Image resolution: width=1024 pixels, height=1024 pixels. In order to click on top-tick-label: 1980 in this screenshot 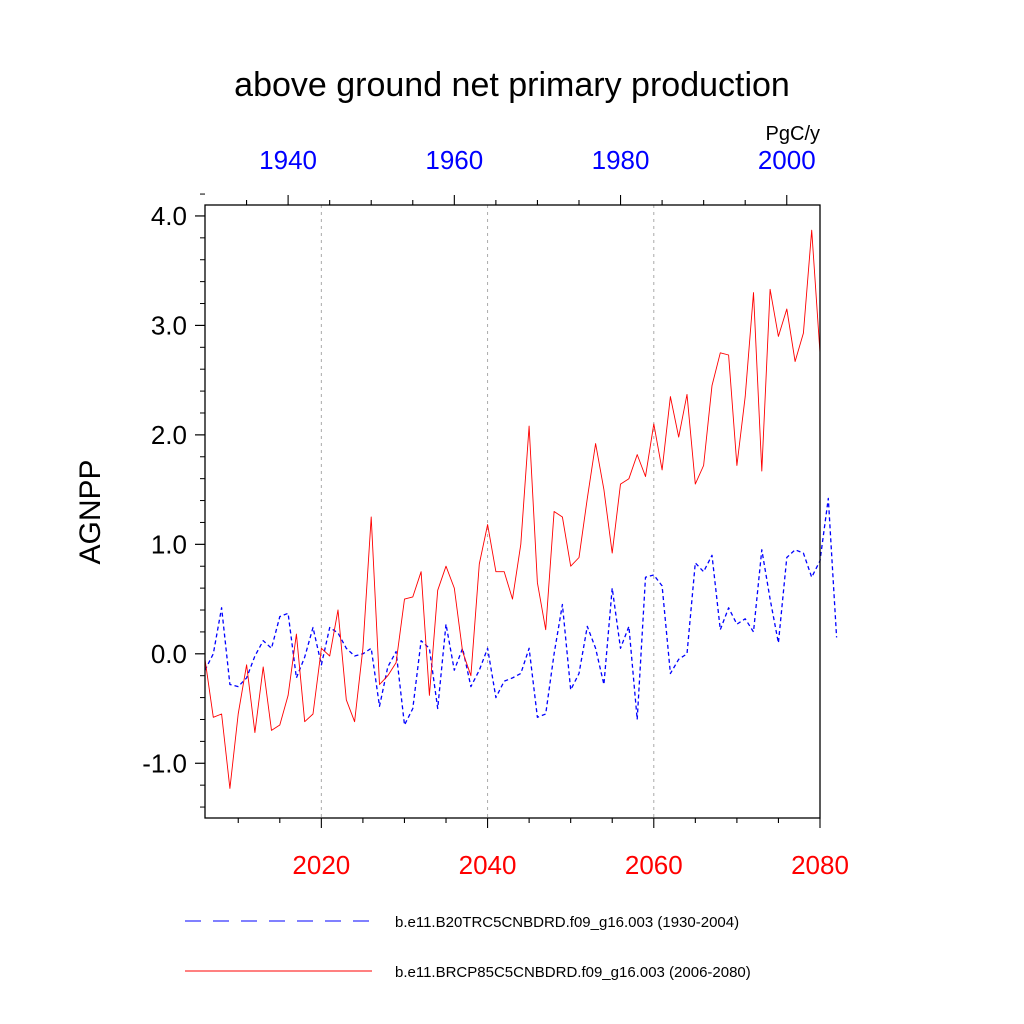, I will do `click(621, 160)`.